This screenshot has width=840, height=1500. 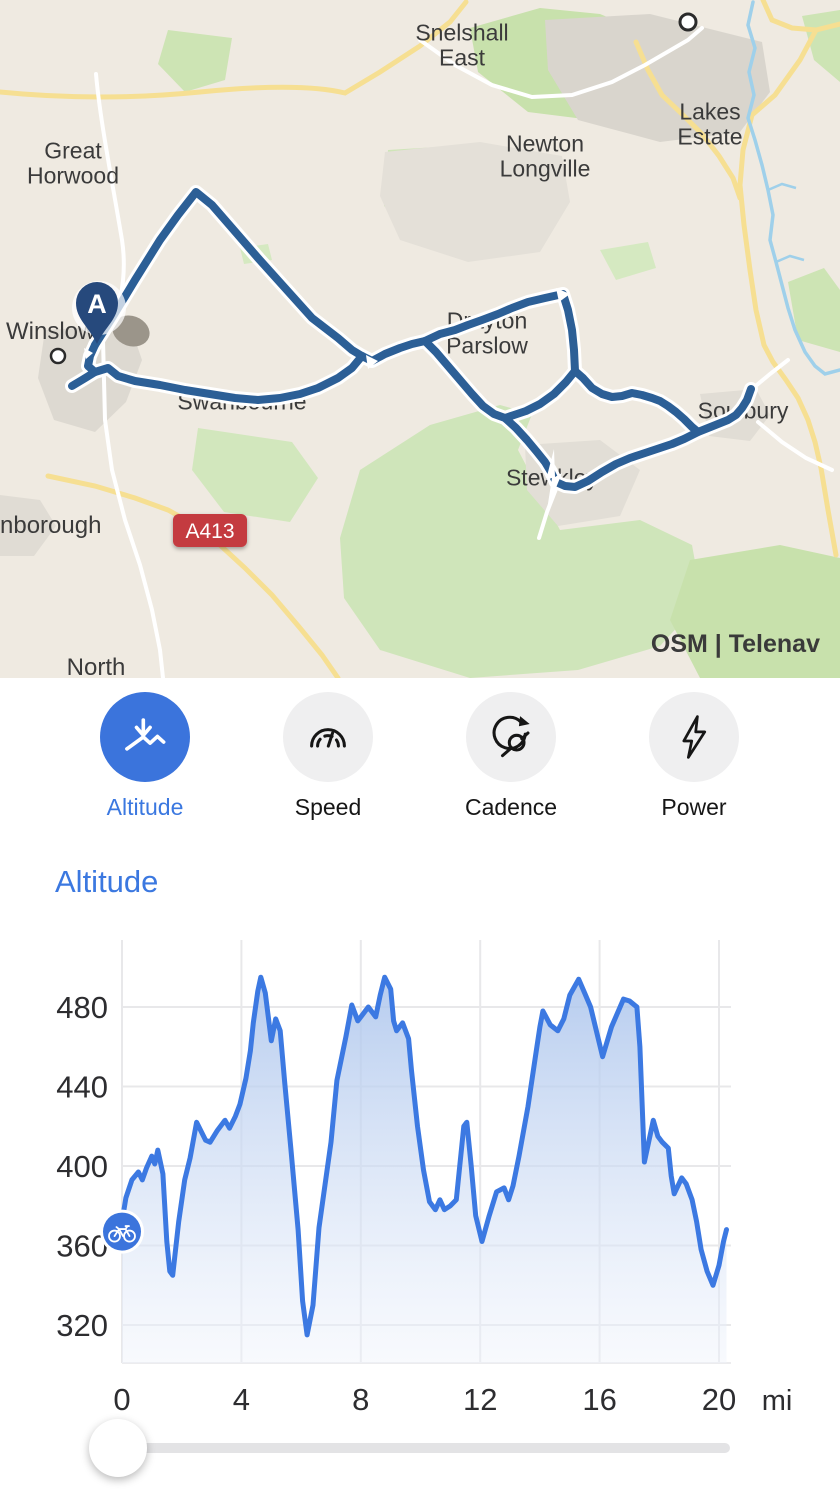 I want to click on svg-text: 360, so click(x=82, y=1246).